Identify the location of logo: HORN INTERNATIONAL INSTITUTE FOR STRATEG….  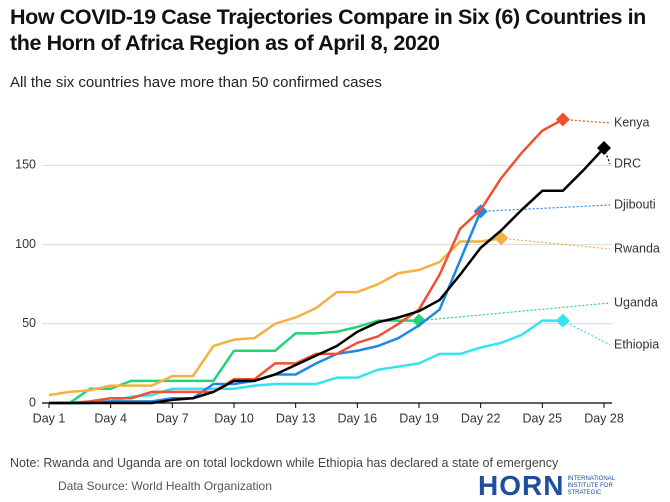
(546, 486).